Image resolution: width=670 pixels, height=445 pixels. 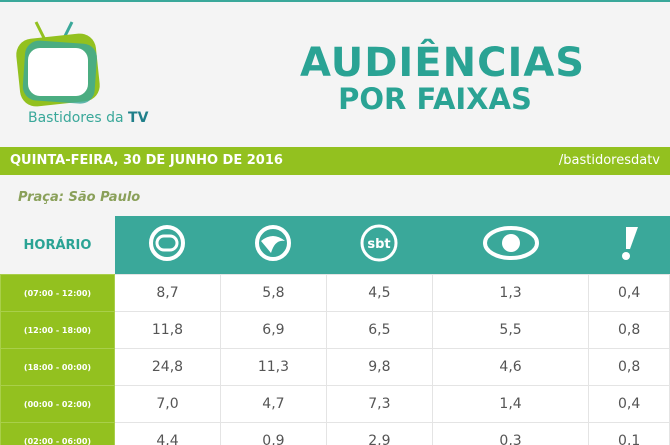 I want to click on audience-value: 0,1, so click(x=629, y=433).